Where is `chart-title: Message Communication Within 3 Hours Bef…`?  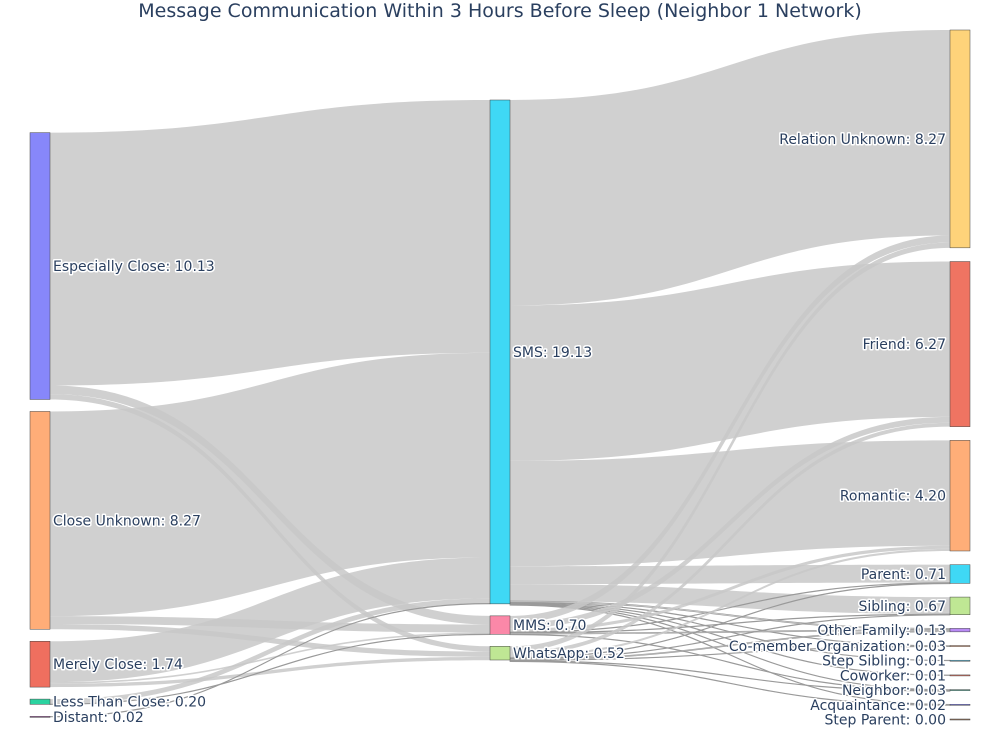
chart-title: Message Communication Within 3 Hours Bef… is located at coordinates (500, 11).